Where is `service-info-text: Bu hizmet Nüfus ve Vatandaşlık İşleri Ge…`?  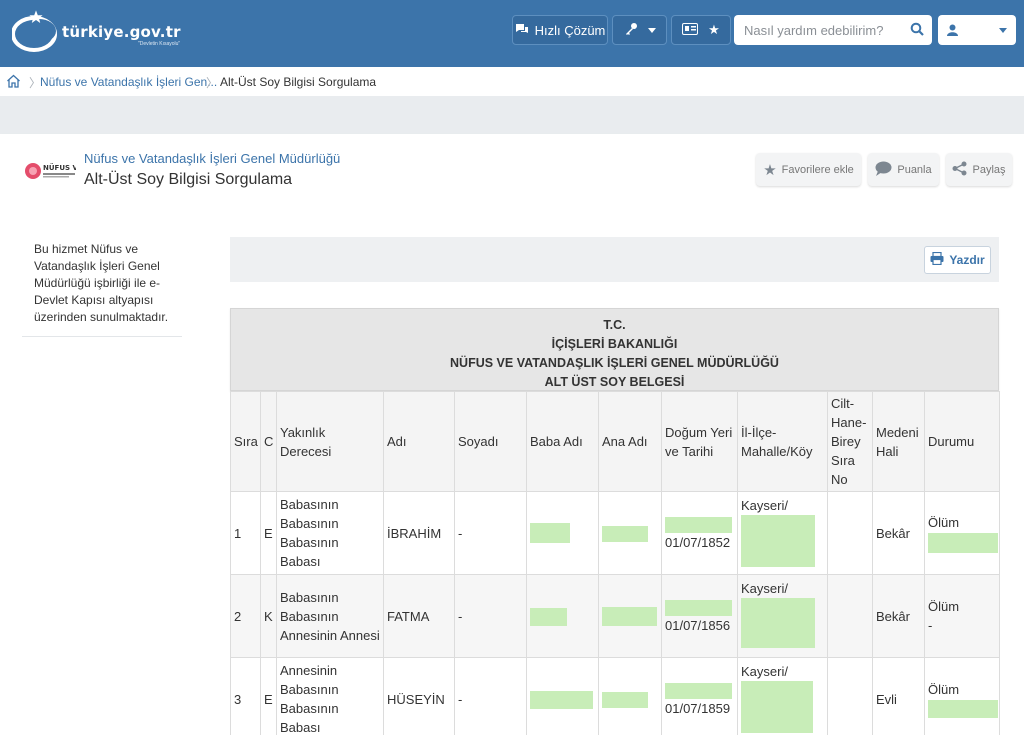
service-info-text: Bu hizmet Nüfus ve Vatandaşlık İşleri Ge… is located at coordinates (101, 283).